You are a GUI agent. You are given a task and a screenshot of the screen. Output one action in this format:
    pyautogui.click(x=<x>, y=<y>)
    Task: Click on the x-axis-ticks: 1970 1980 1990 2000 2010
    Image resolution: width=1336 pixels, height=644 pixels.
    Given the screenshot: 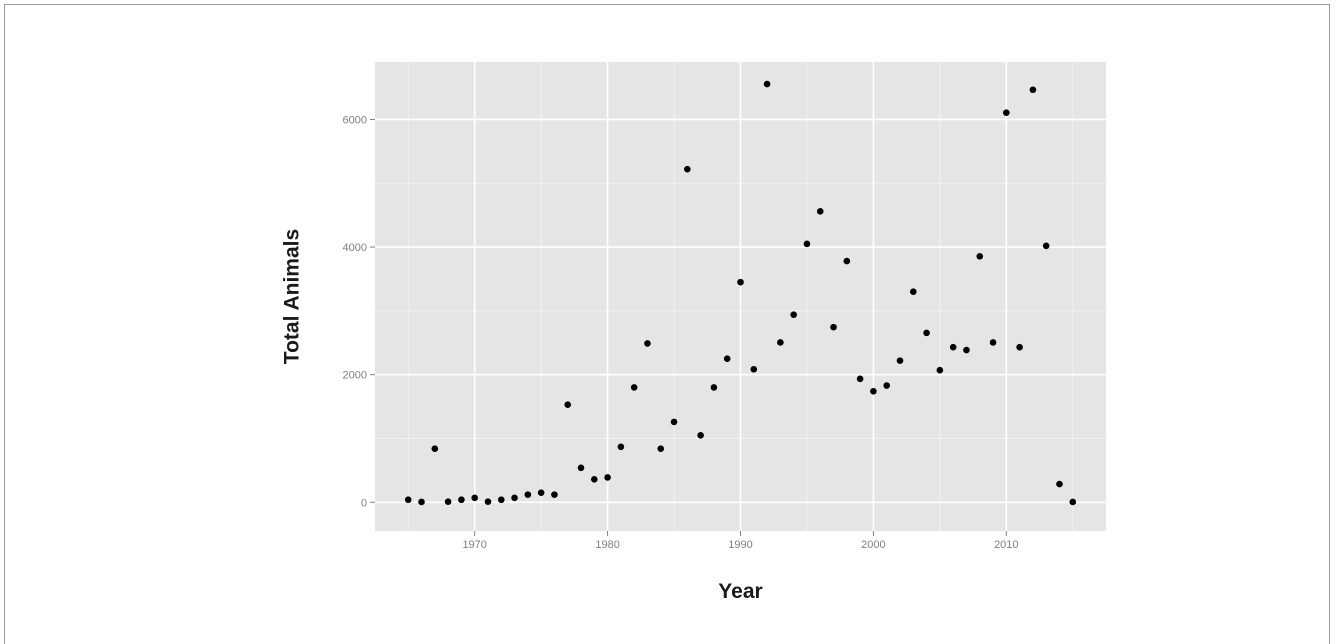 What is the action you would take?
    pyautogui.click(x=740, y=541)
    